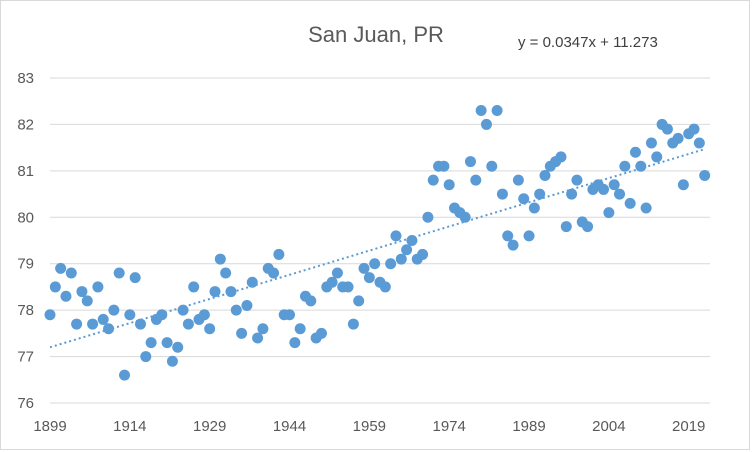 This screenshot has height=452, width=752. I want to click on trendline-equation: y = 0.0347x + 11.273, so click(588, 42).